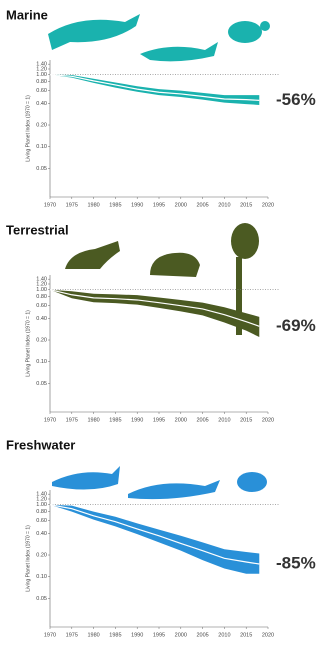 The height and width of the screenshot is (648, 320). Describe the element at coordinates (40, 444) in the screenshot. I see `panel-title: Freshwater` at that location.